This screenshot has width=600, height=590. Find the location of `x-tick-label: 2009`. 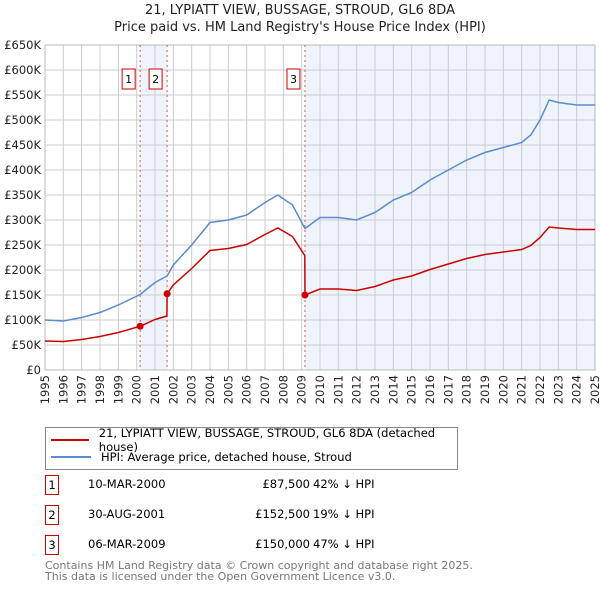

x-tick-label: 2009 is located at coordinates (302, 389).